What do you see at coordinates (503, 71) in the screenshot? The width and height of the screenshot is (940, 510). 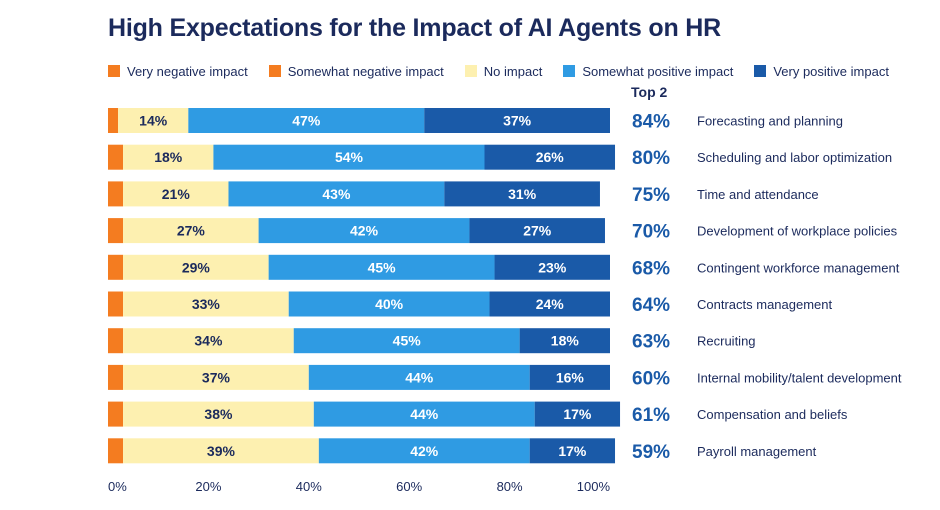 I see `legend-item-no-impact: No impact` at bounding box center [503, 71].